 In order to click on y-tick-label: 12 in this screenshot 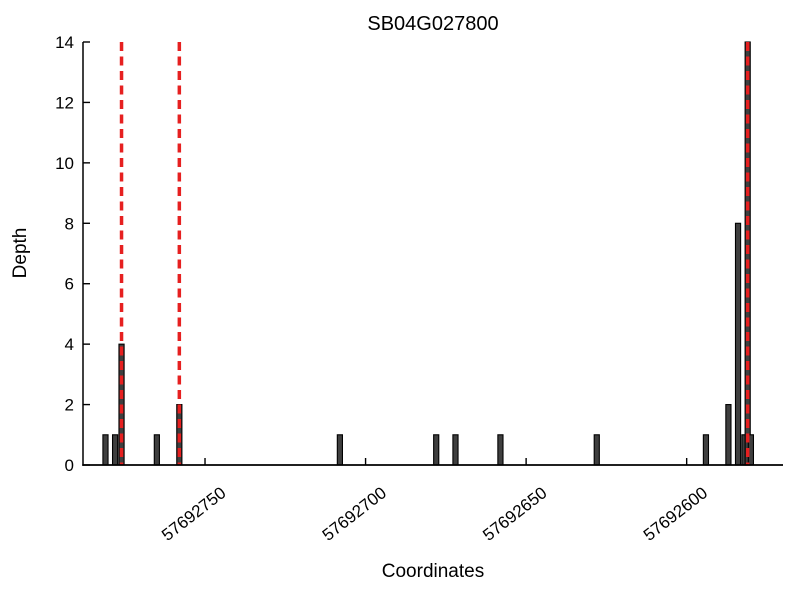, I will do `click(64, 102)`.